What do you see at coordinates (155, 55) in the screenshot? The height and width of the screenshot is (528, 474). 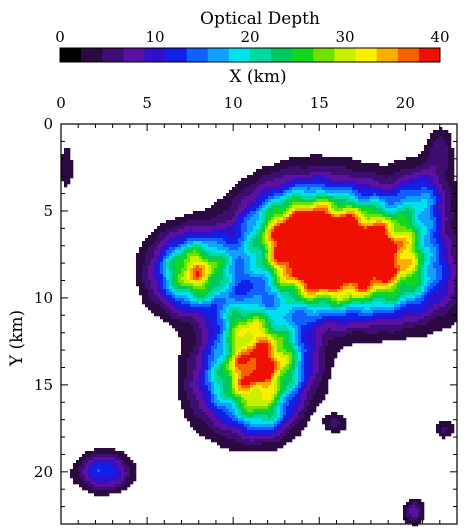 I see `colorbar-swatch` at bounding box center [155, 55].